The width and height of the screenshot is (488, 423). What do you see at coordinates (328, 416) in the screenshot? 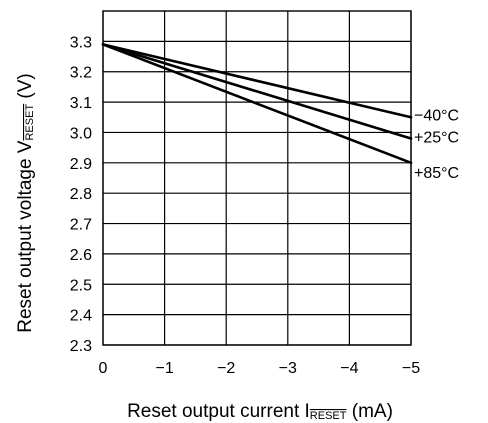
I see `x-axis-title-subscript: RESET` at bounding box center [328, 416].